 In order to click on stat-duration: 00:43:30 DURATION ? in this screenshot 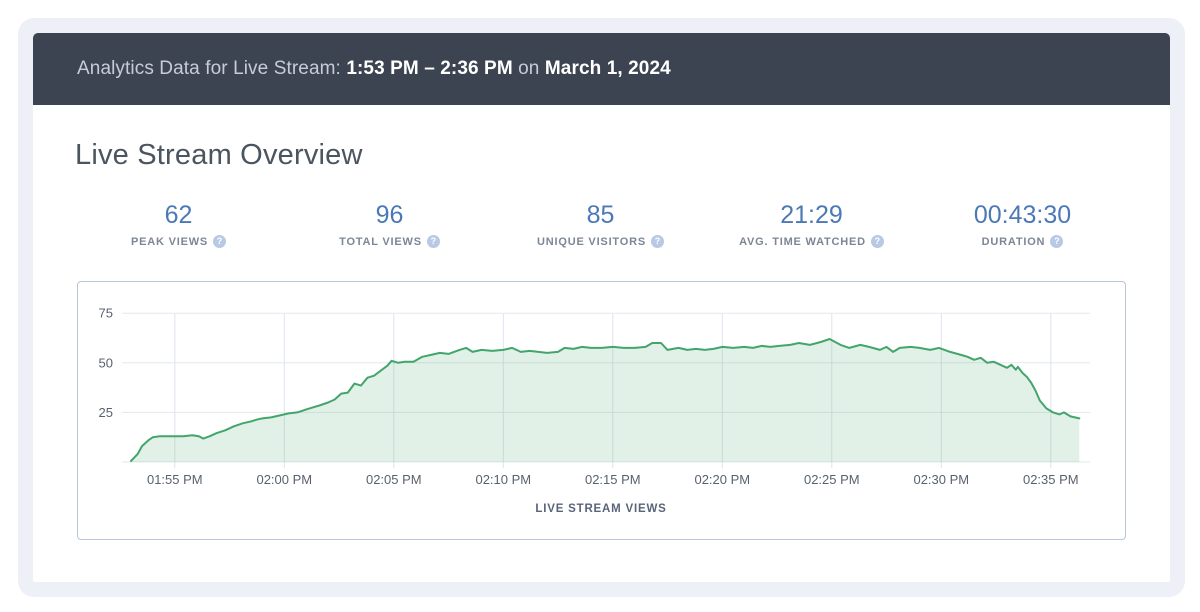, I will do `click(1022, 224)`.